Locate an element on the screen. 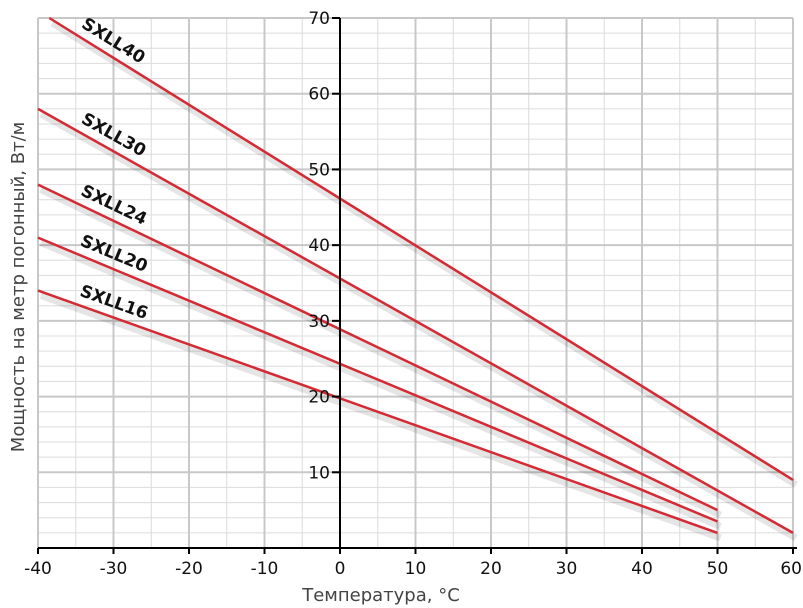  x-tick-label: -20 is located at coordinates (189, 569).